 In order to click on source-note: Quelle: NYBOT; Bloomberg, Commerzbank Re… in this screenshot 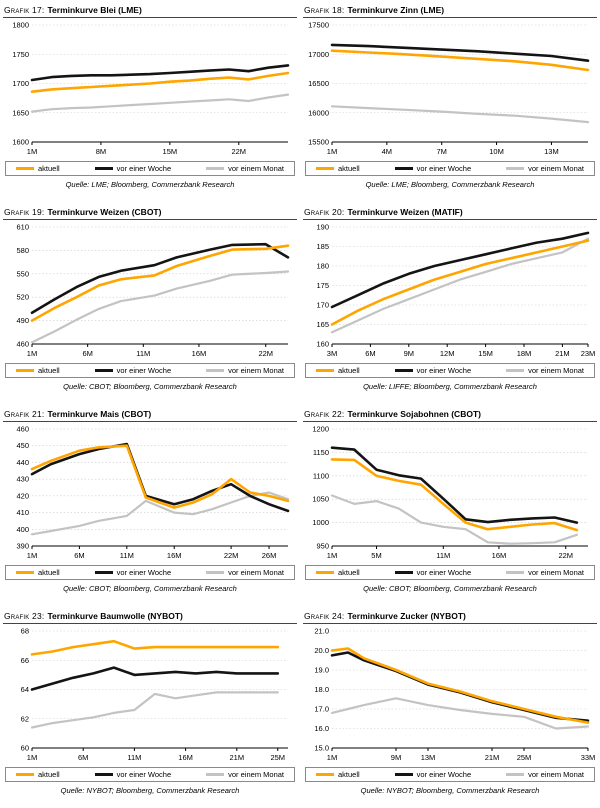, I will do `click(150, 790)`.